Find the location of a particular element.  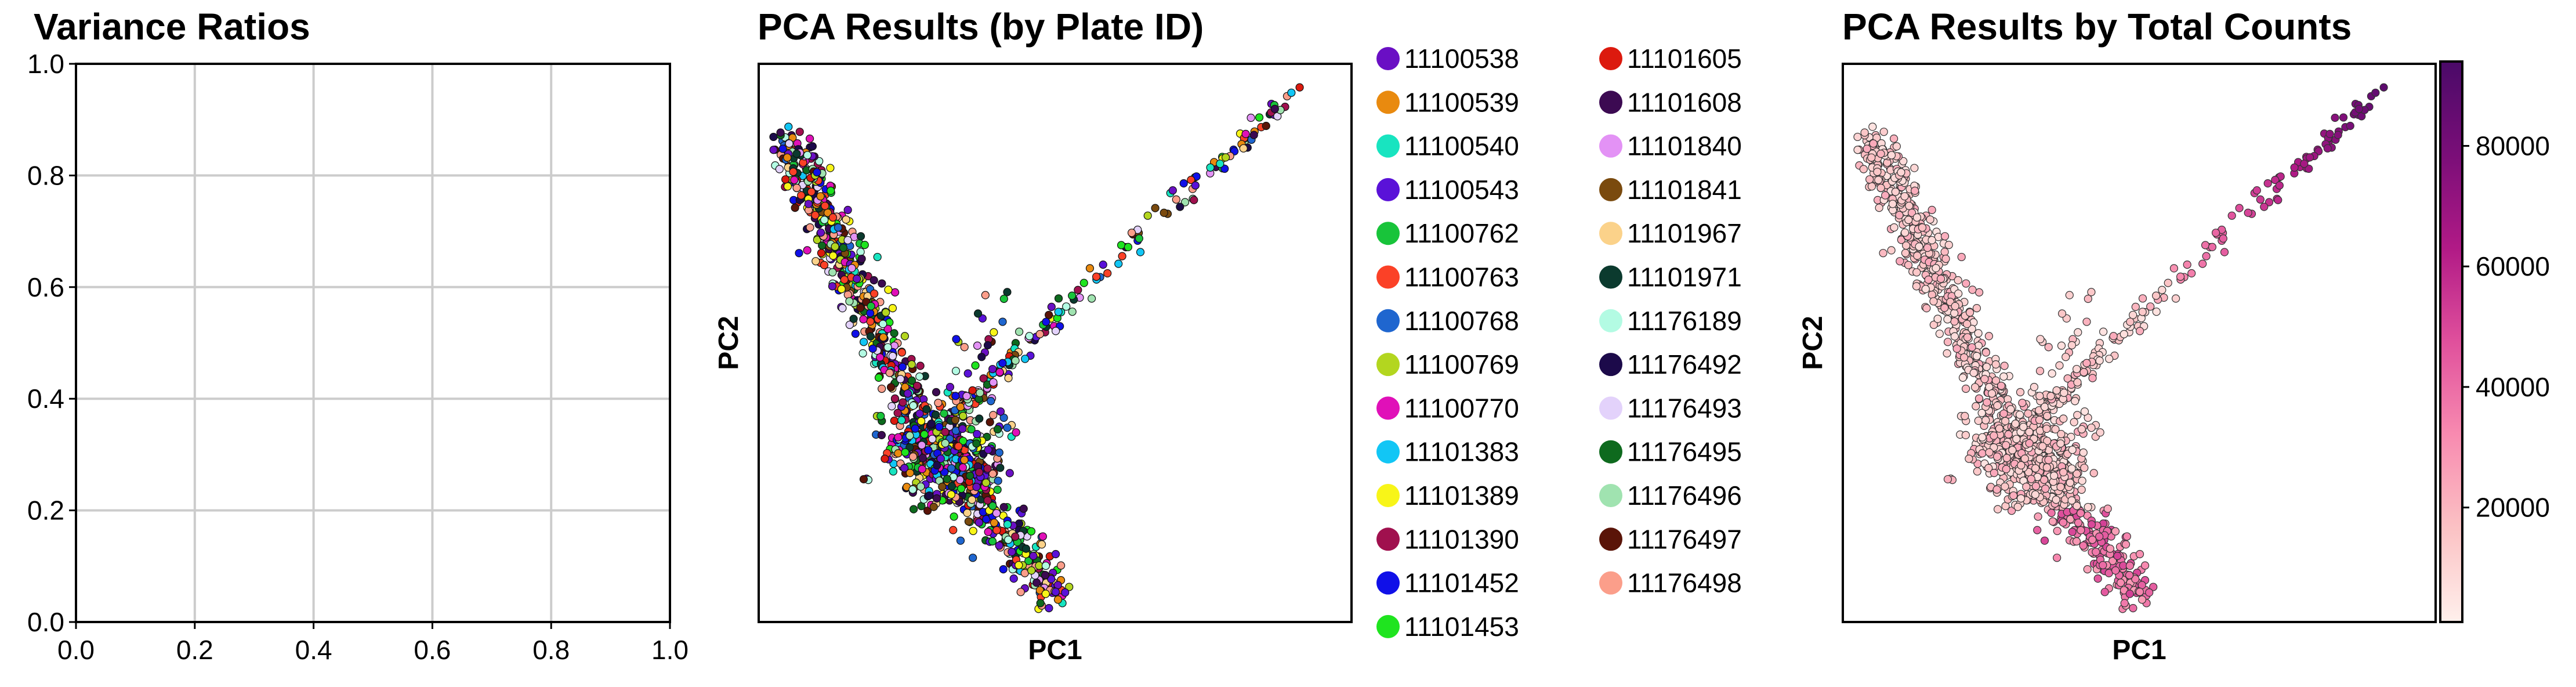

legend-label: 11101840 is located at coordinates (1685, 146).